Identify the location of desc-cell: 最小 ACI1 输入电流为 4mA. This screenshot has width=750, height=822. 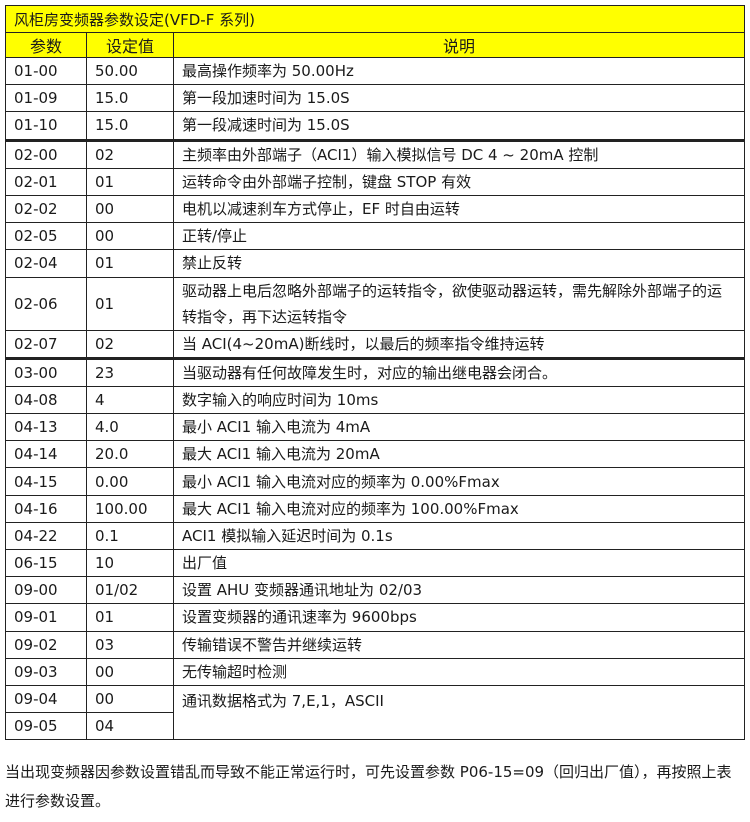
(459, 427).